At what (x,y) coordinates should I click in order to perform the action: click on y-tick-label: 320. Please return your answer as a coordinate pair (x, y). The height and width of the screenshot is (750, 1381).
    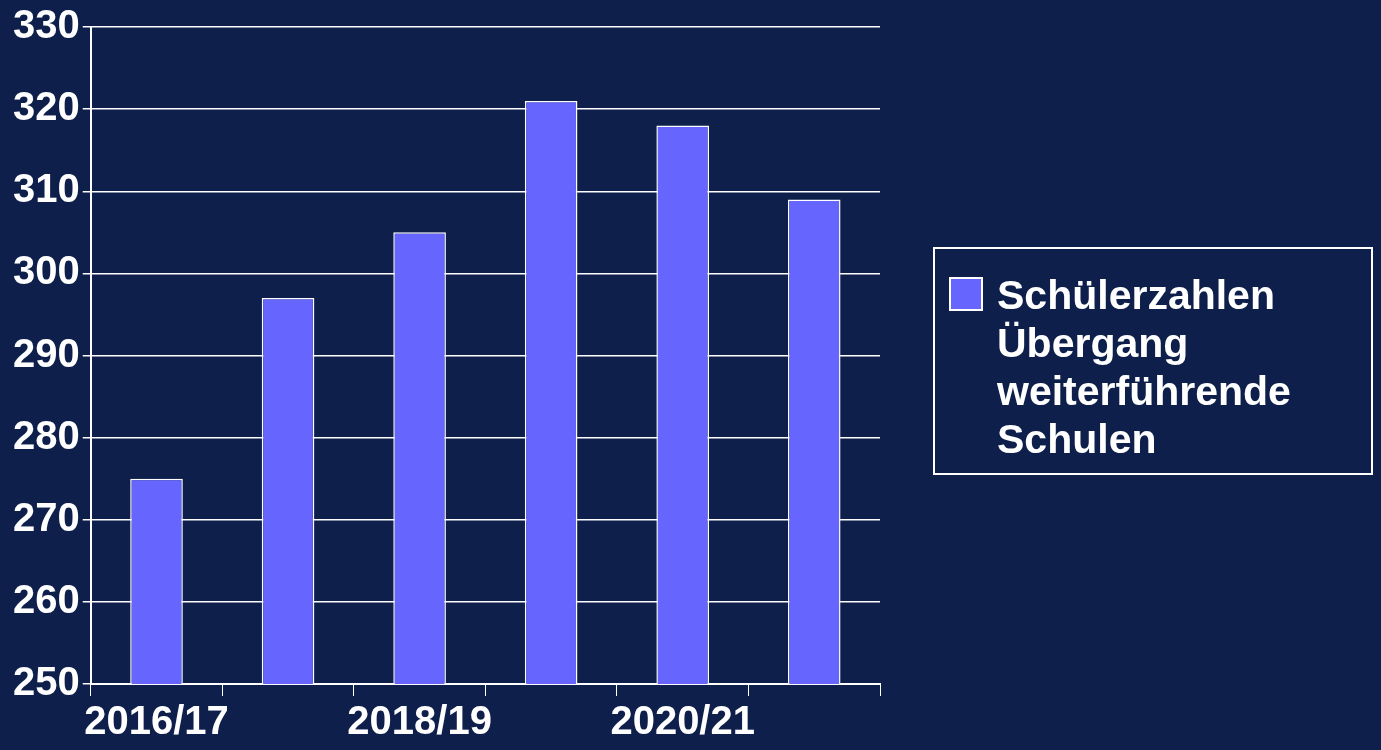
    Looking at the image, I should click on (46, 106).